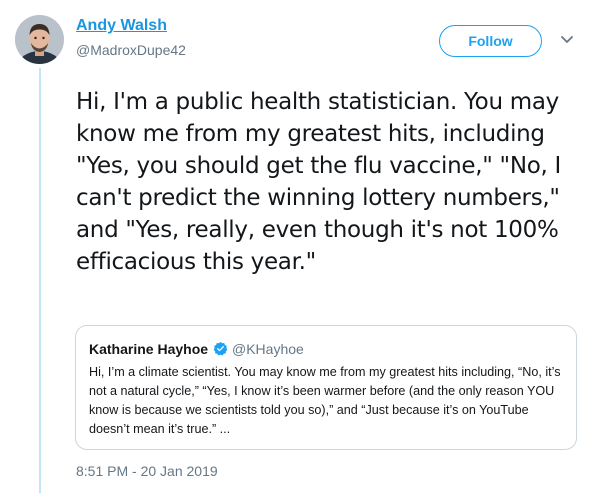 The width and height of the screenshot is (594, 493). What do you see at coordinates (567, 40) in the screenshot?
I see `chevron-down-icon` at bounding box center [567, 40].